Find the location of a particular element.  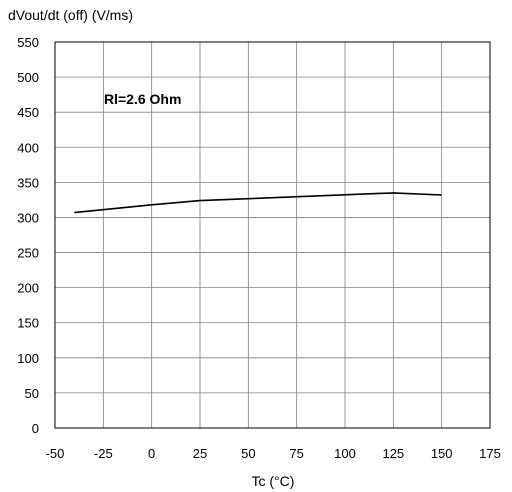

x-tick-label: 25 is located at coordinates (200, 453).